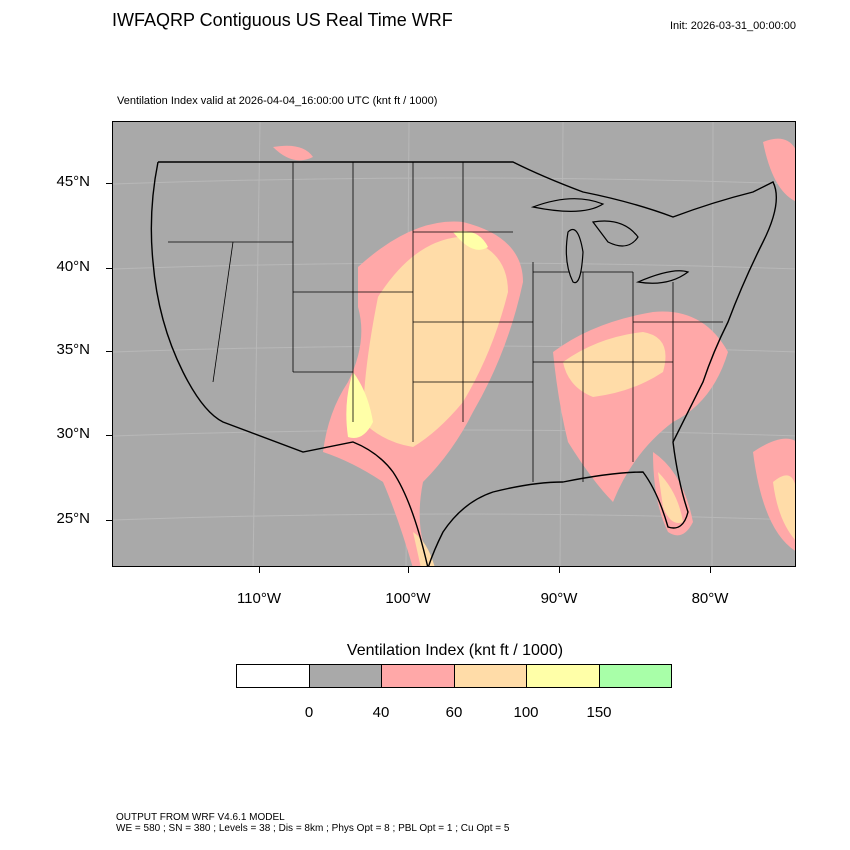  Describe the element at coordinates (73, 433) in the screenshot. I see `lat-label-30n: 30°N` at that location.